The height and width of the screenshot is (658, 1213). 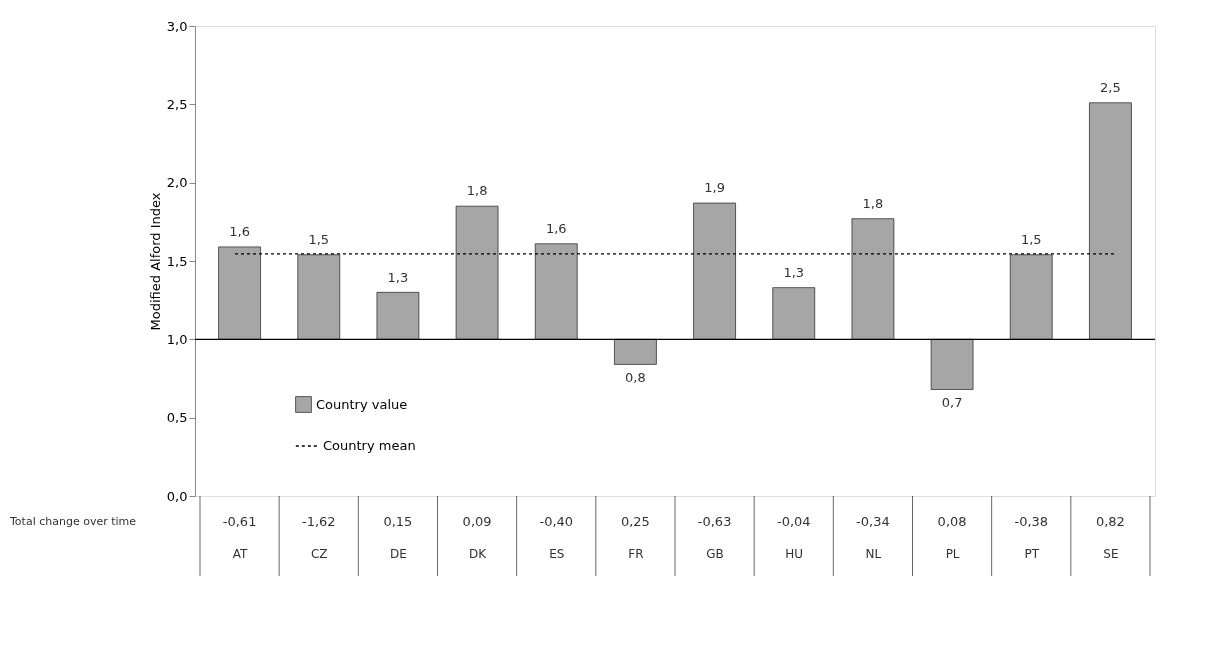 I want to click on text: 0,08, so click(x=952, y=521).